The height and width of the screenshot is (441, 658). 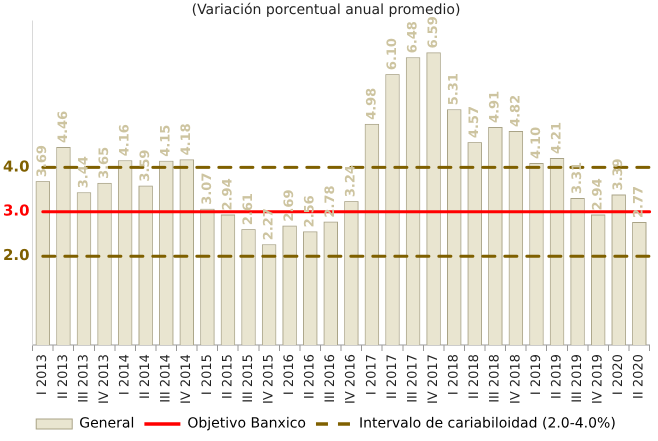 I want to click on text: 6.59, so click(x=434, y=32).